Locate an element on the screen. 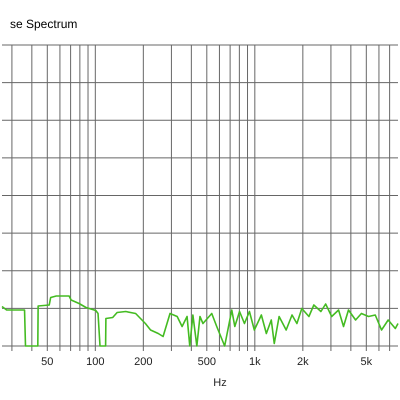 Image resolution: width=400 pixels, height=400 pixels. x-tick-label: 1k is located at coordinates (255, 362).